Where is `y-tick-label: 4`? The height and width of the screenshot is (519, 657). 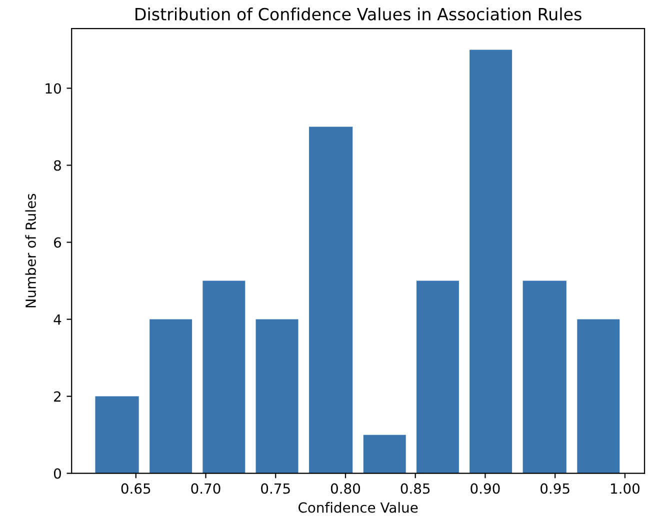
y-tick-label: 4 is located at coordinates (58, 319).